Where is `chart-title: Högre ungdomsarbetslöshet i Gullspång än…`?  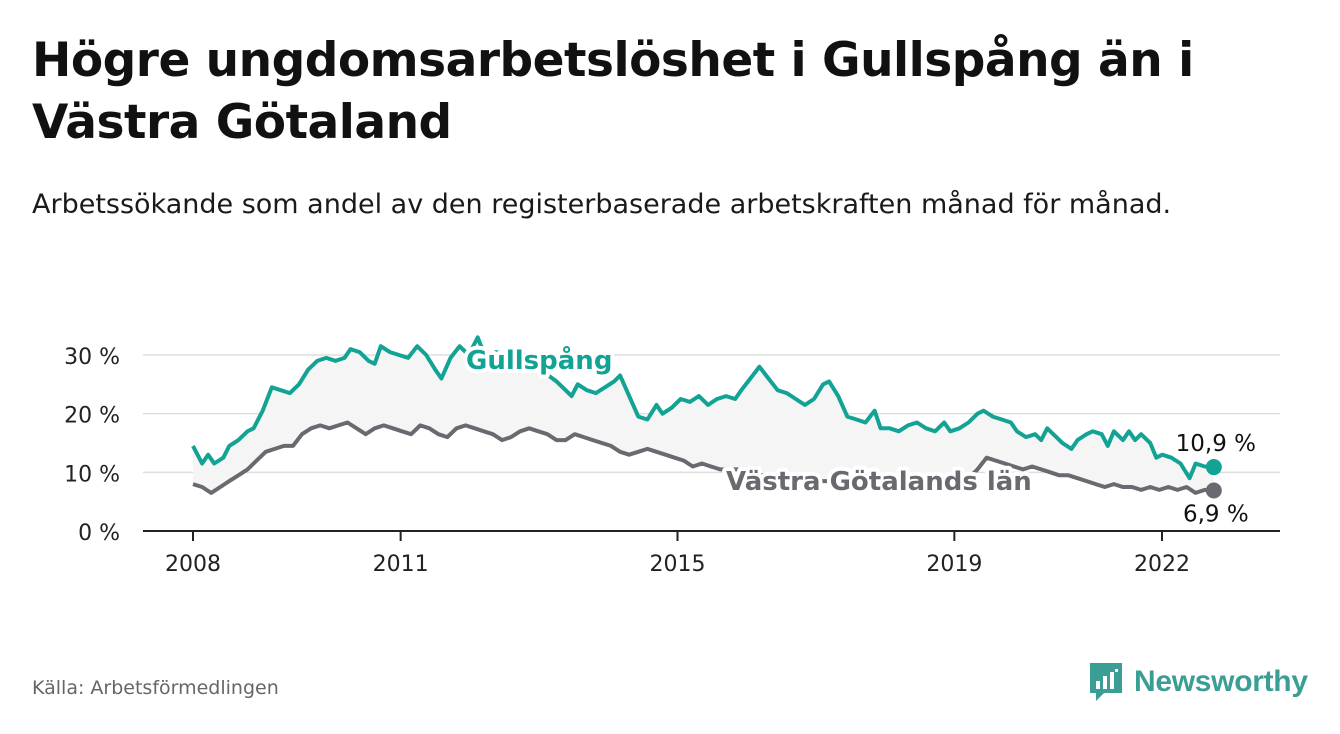
chart-title: Högre ungdomsarbetslöshet i Gullspång än… is located at coordinates (613, 91).